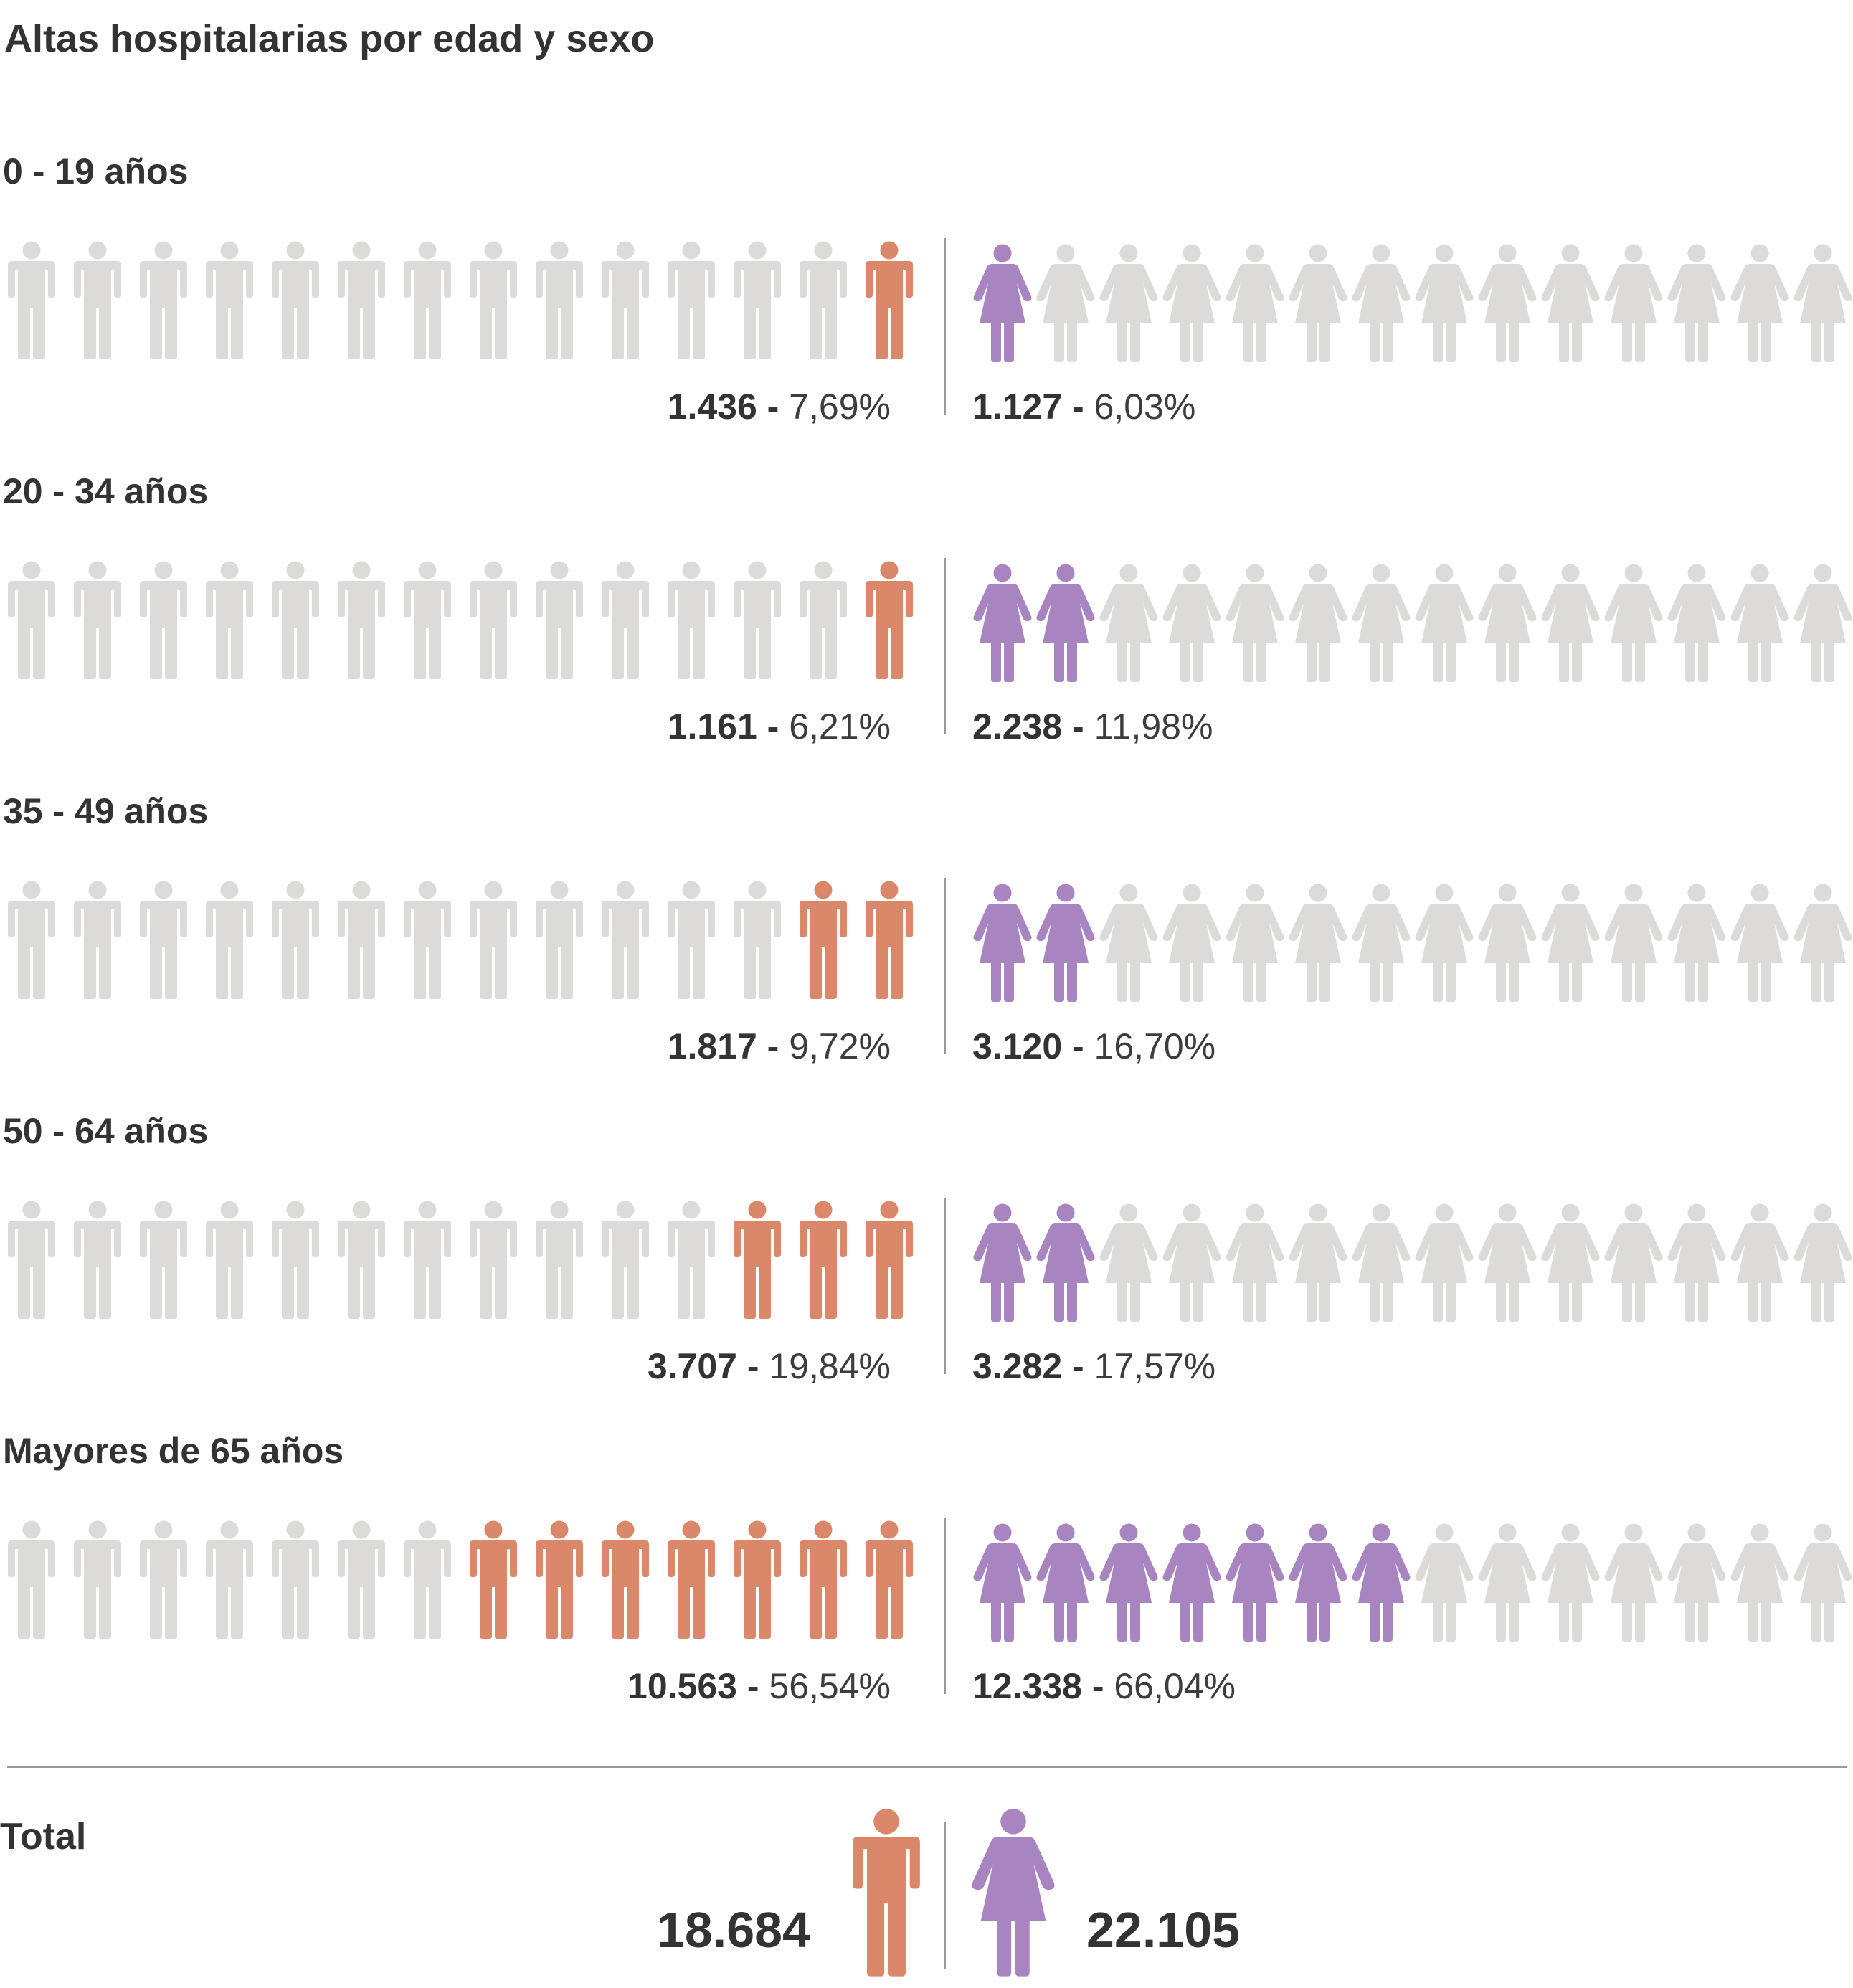 Image resolution: width=1853 pixels, height=1988 pixels. Describe the element at coordinates (928, 1248) in the screenshot. I see `age-group: 50 - 64 años 3.707 - 19,84% 3.282 - 17,57%` at that location.